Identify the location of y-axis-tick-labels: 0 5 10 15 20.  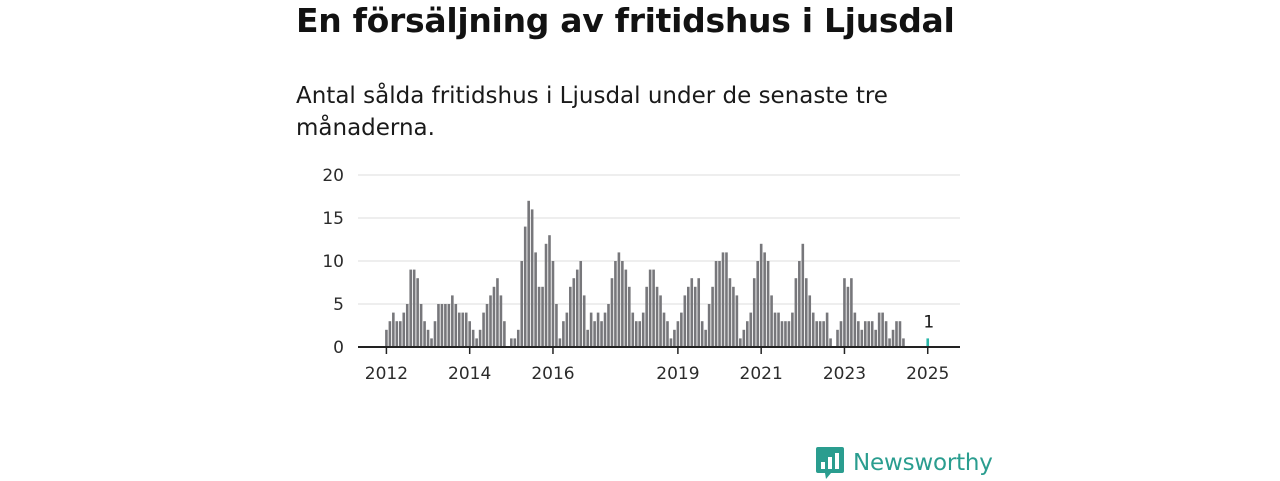
(333, 262).